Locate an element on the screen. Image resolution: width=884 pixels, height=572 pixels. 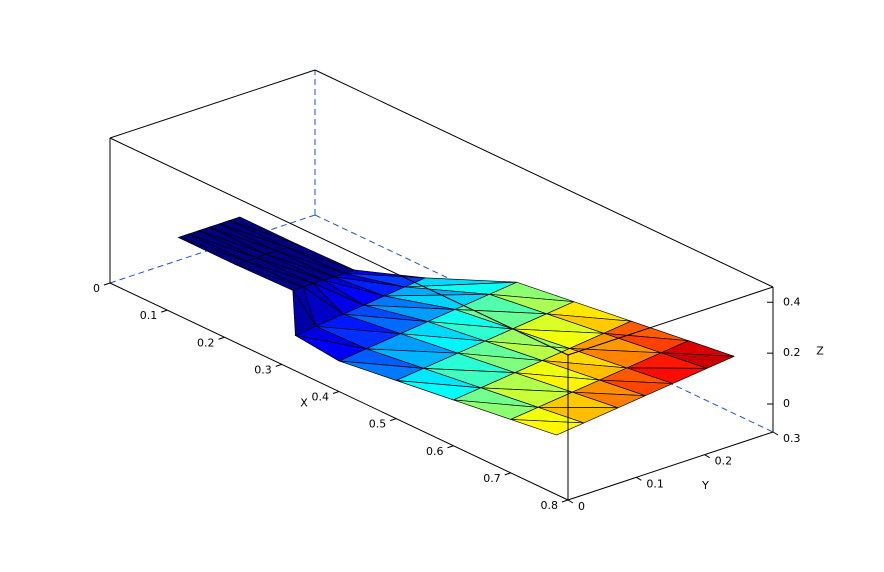
x-tick-label: 0.3 is located at coordinates (263, 369).